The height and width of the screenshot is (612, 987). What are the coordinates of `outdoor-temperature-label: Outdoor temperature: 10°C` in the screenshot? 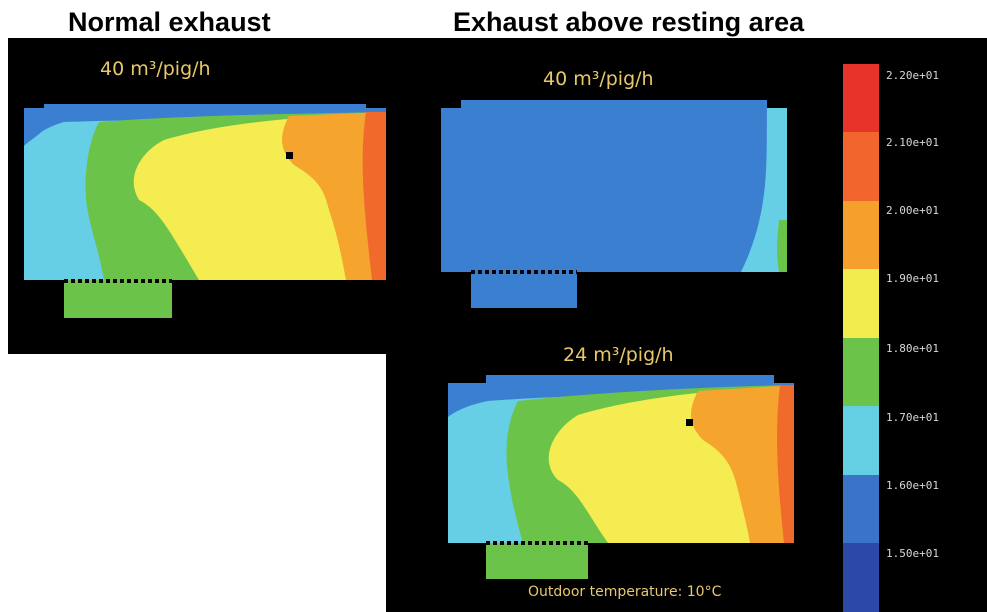 It's located at (625, 592).